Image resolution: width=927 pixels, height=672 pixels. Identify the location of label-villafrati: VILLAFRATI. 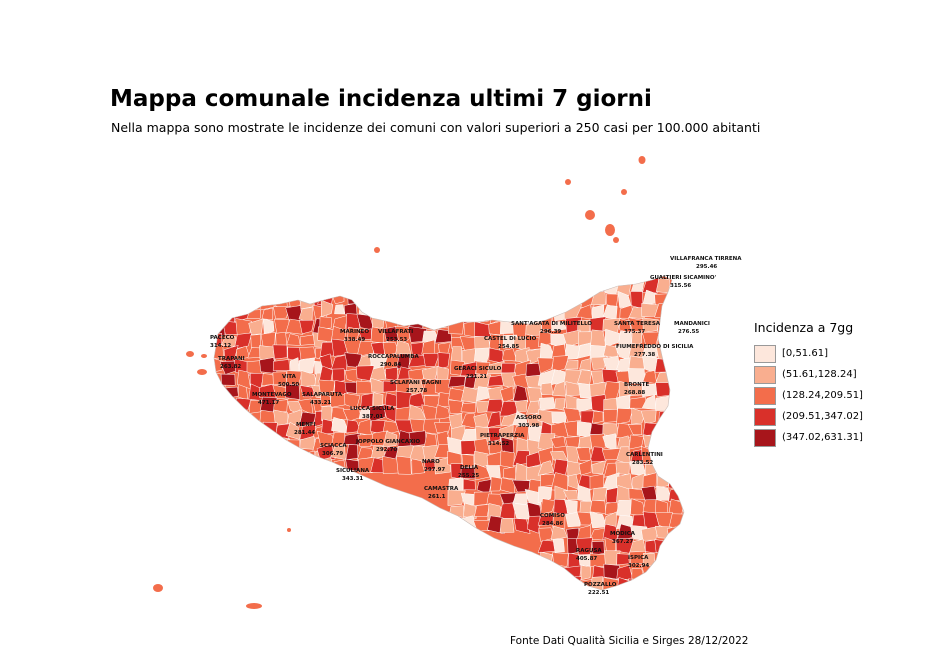
(395, 332).